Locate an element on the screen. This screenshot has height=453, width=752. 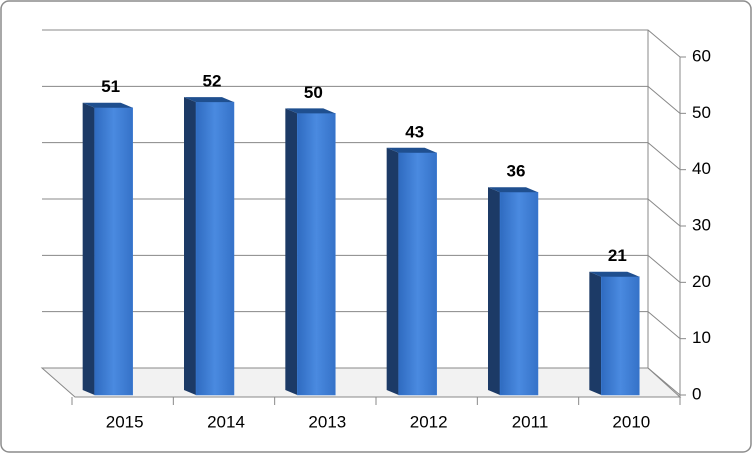
y-tick-label: 50 is located at coordinates (701, 112).